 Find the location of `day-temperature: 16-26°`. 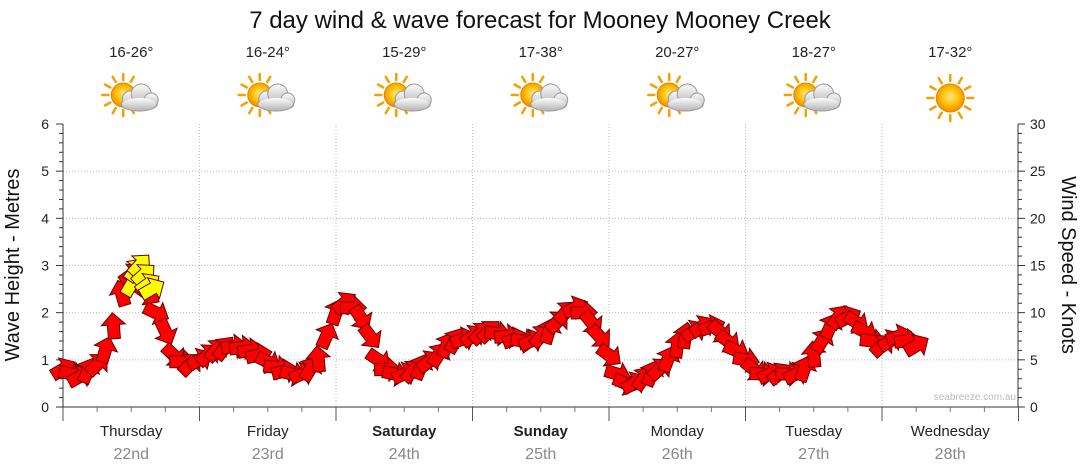

day-temperature: 16-26° is located at coordinates (131, 52).